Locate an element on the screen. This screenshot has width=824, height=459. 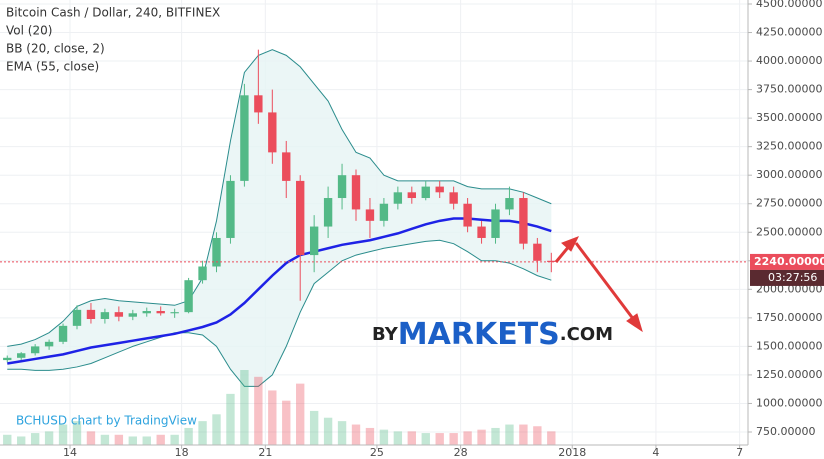
last-price-label: 2240.00000 is located at coordinates (789, 261).